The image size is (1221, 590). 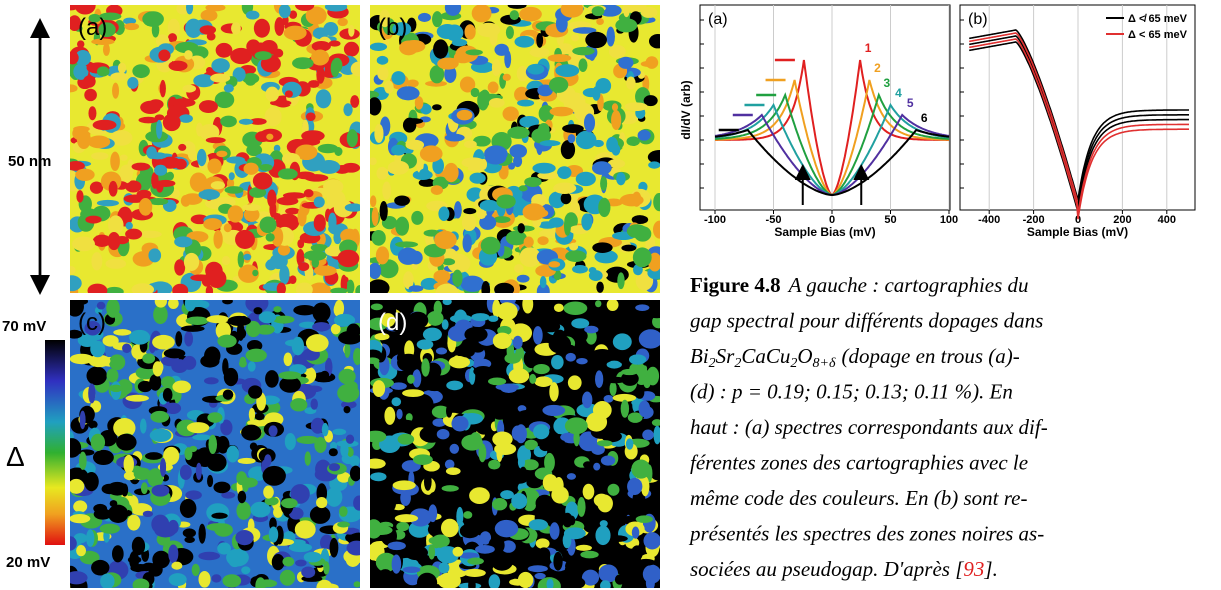 What do you see at coordinates (949, 220) in the screenshot?
I see `x-tick-label: 100` at bounding box center [949, 220].